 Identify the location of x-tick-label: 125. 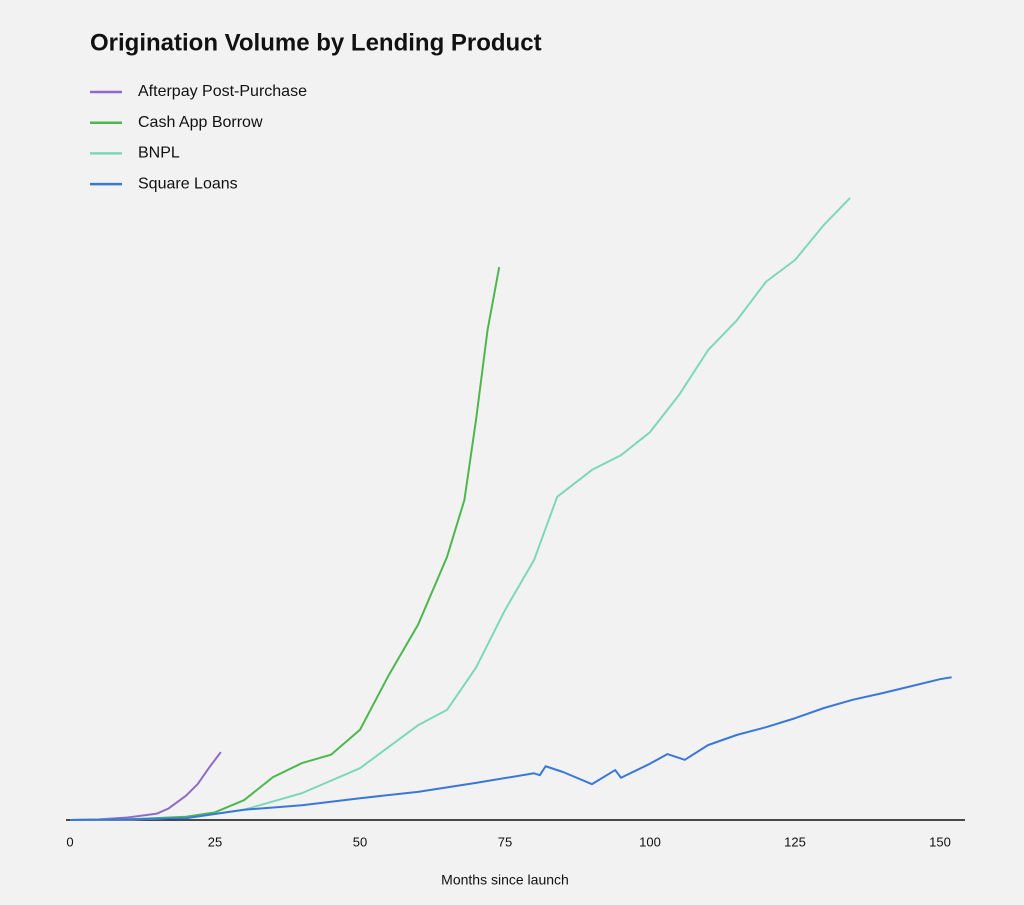
(795, 841).